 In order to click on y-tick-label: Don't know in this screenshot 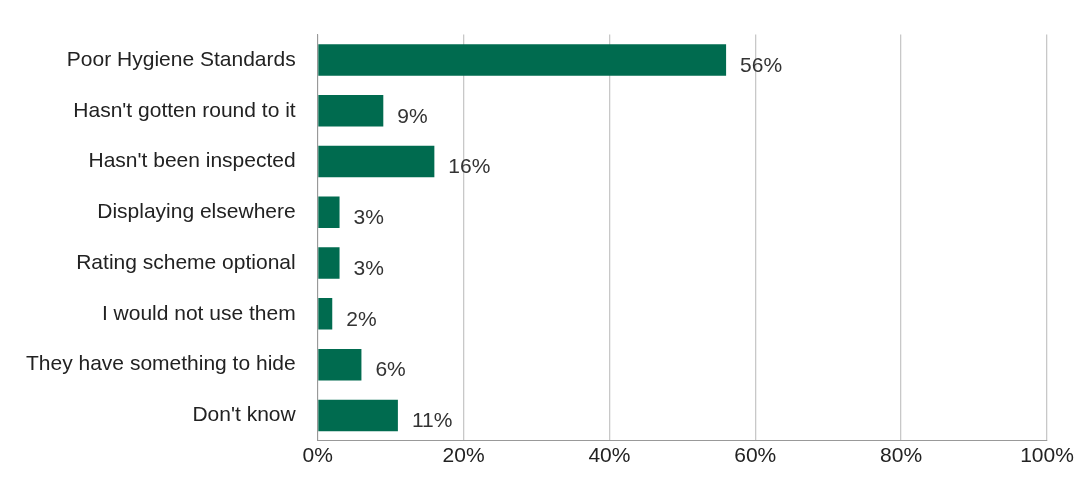, I will do `click(244, 414)`.